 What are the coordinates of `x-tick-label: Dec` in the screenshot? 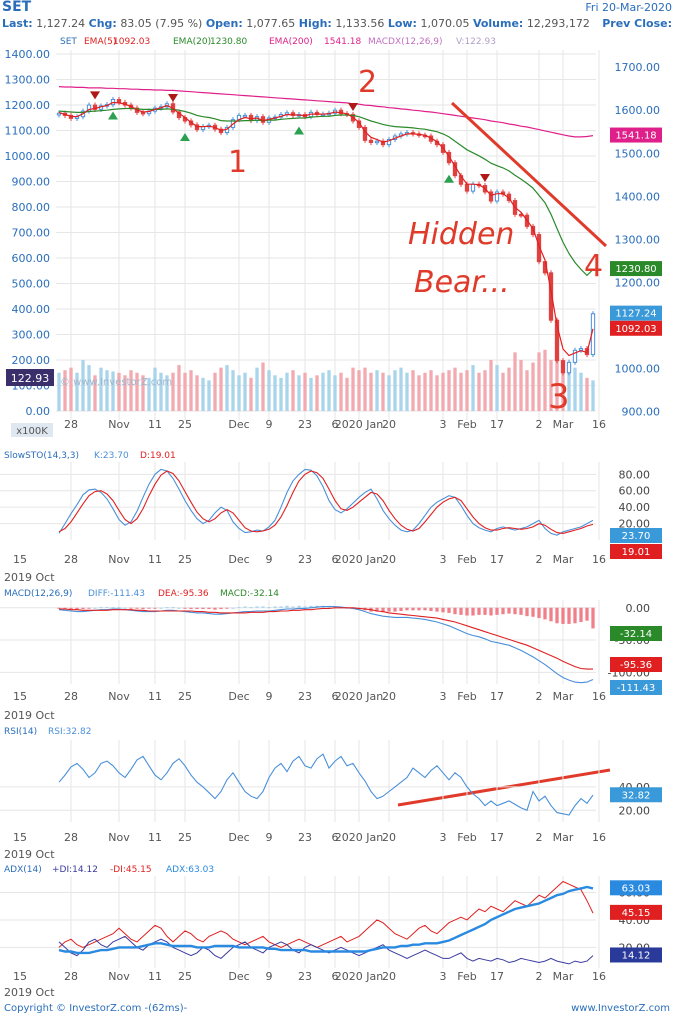 It's located at (238, 424).